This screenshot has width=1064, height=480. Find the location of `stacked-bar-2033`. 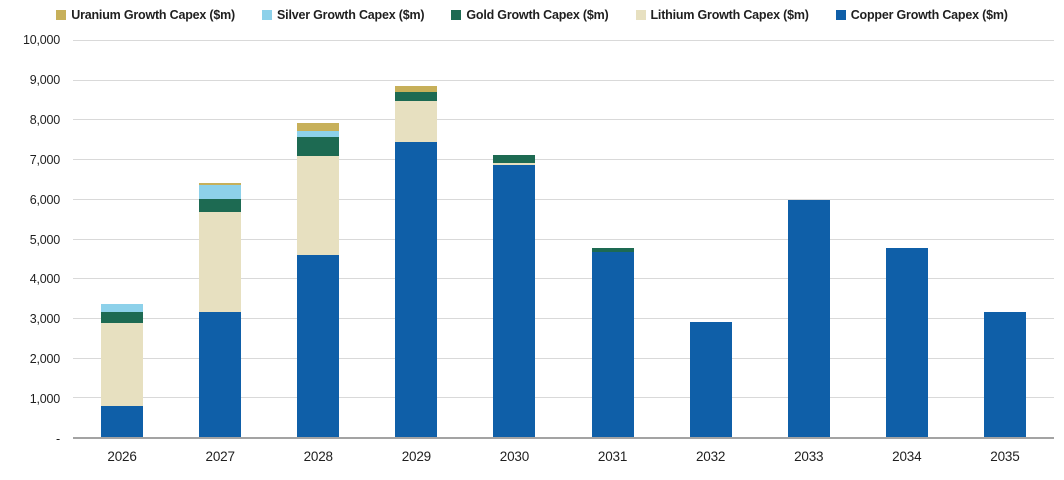

stacked-bar-2033 is located at coordinates (808, 238).